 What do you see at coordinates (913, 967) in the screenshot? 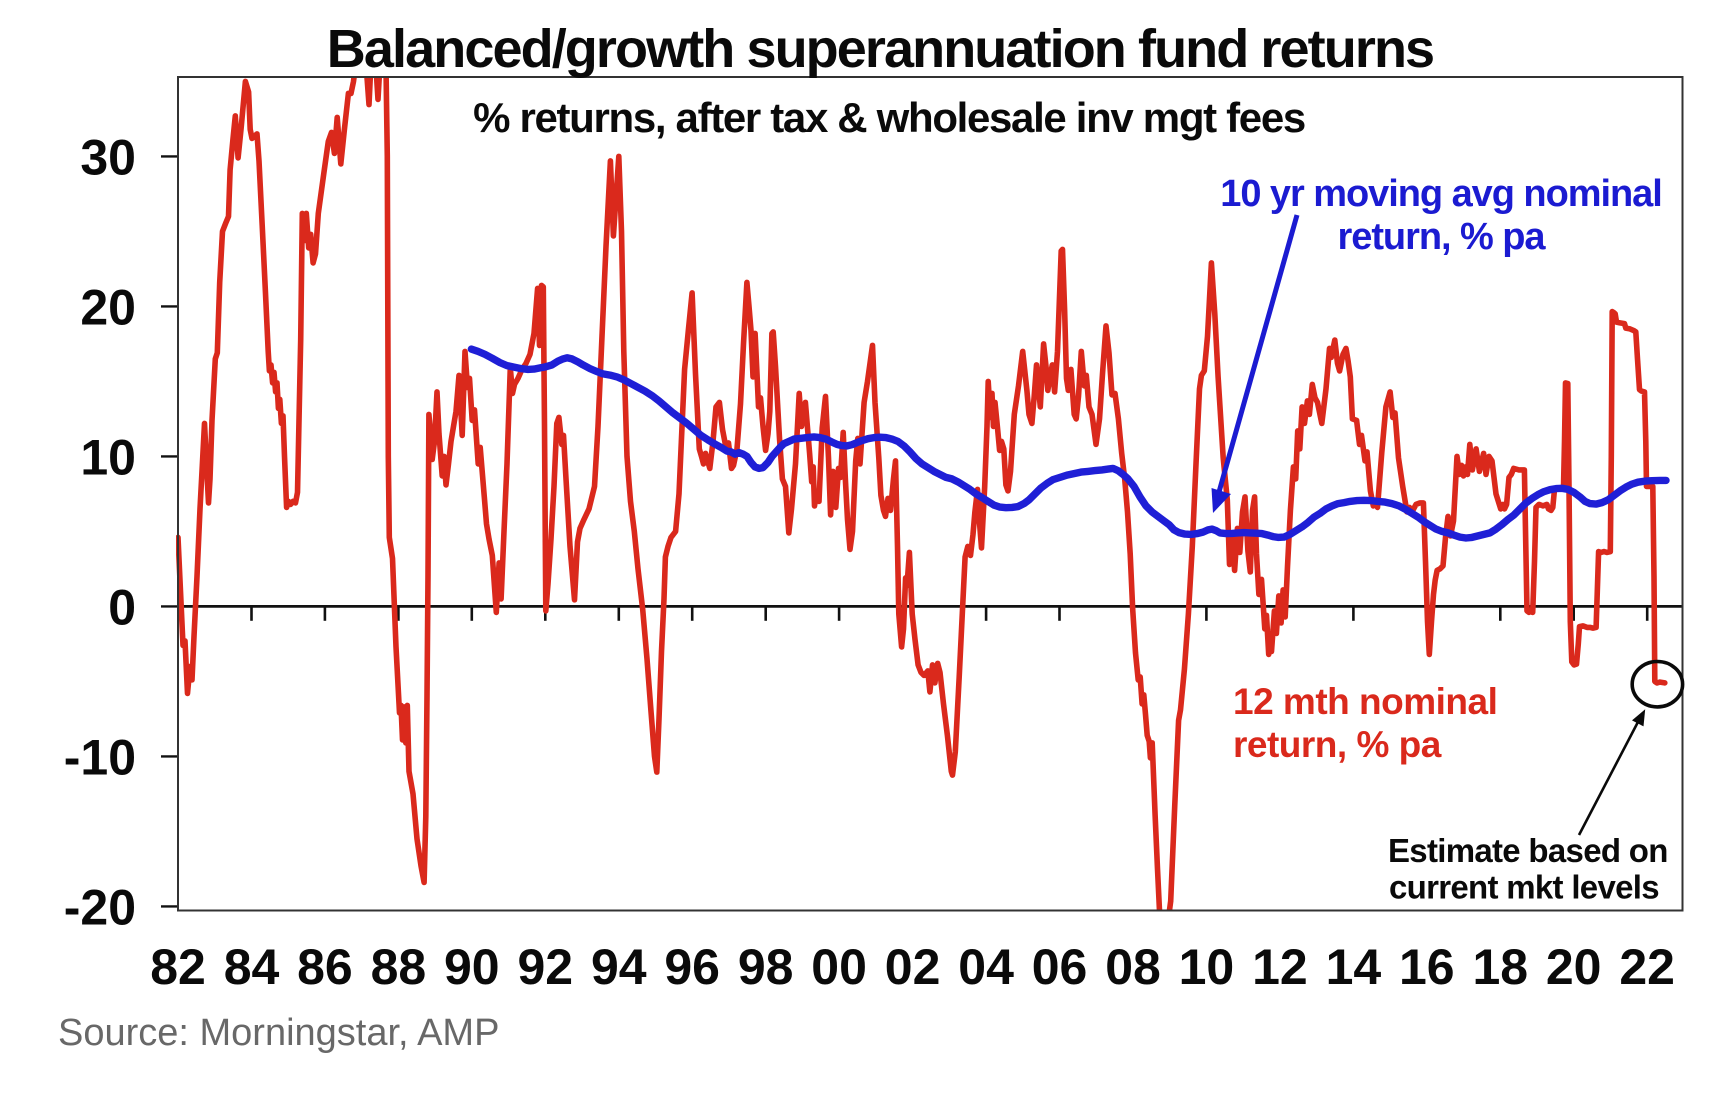
I see `svg-text: 02` at bounding box center [913, 967].